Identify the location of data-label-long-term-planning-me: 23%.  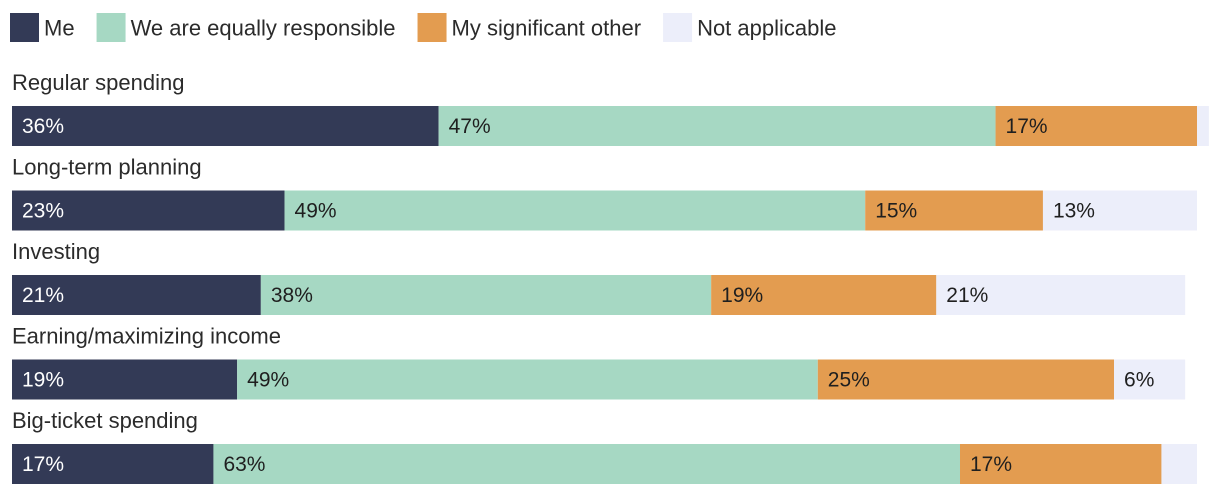
(43, 211).